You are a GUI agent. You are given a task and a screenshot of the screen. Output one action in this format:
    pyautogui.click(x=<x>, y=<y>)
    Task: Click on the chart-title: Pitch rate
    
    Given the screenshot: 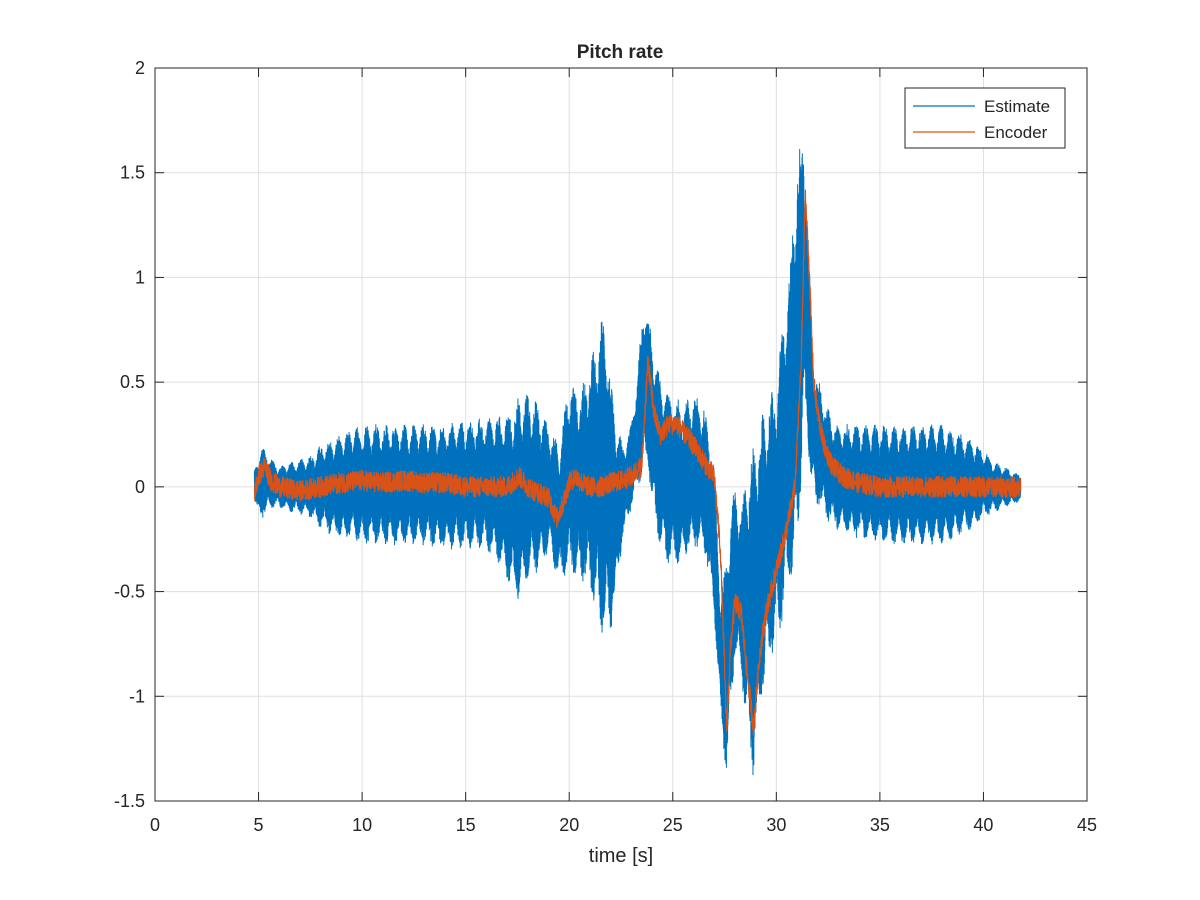 What is the action you would take?
    pyautogui.click(x=620, y=52)
    